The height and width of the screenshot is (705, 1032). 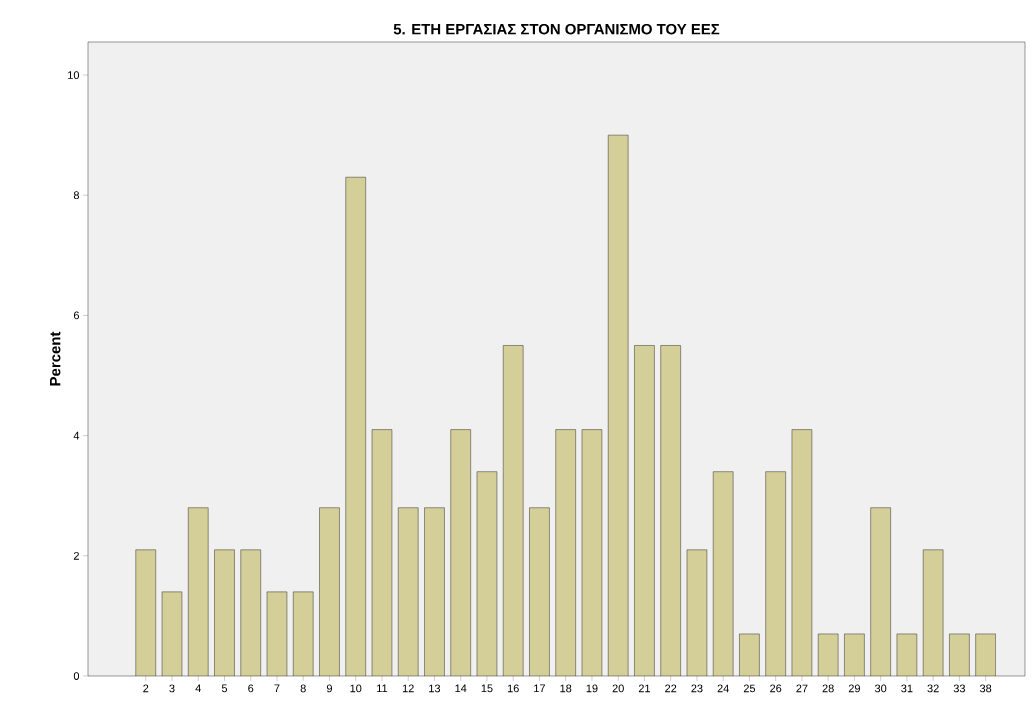 I want to click on x-tick-label: 26, so click(x=776, y=688).